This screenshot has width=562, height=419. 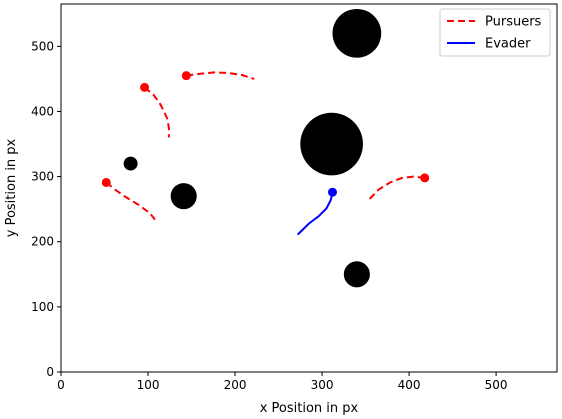 What do you see at coordinates (409, 385) in the screenshot?
I see `x-tick-label: 400` at bounding box center [409, 385].